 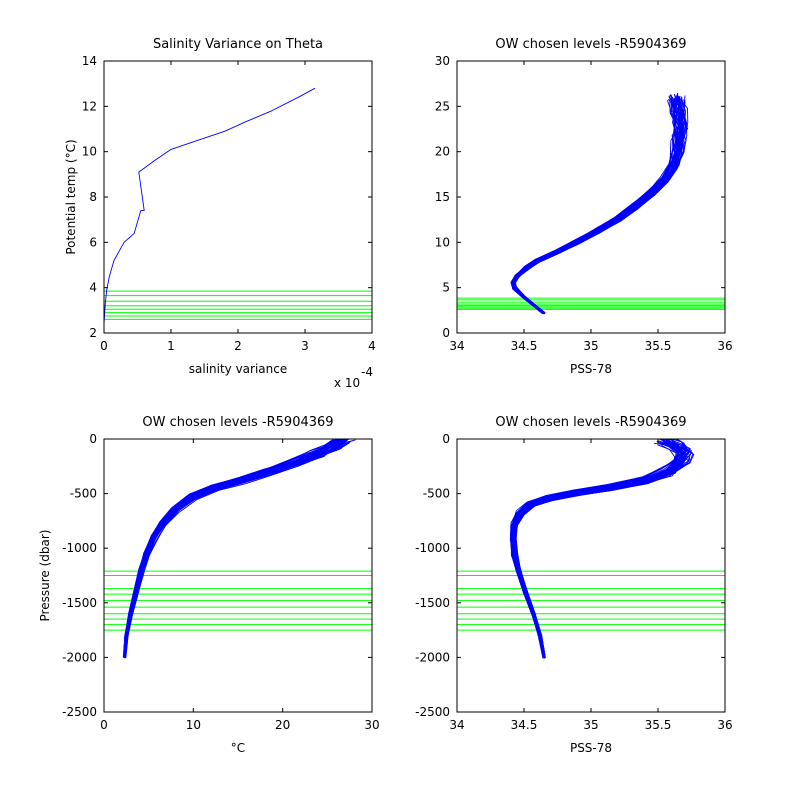 I want to click on x-tick-label: 4, so click(x=372, y=346).